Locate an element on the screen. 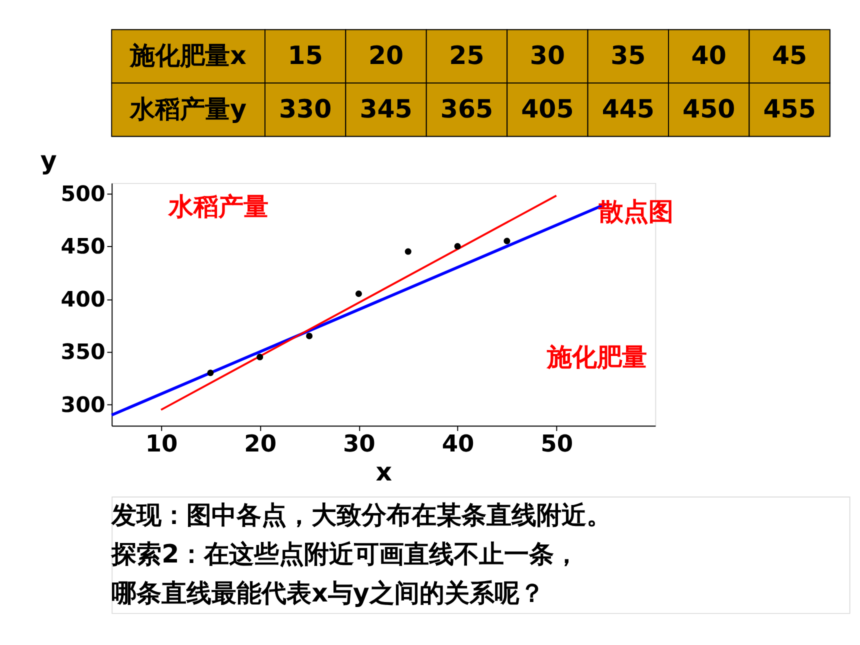 This screenshot has width=860, height=645. text: 探索2：在这些点附近可画直线不止一条， is located at coordinates (345, 553).